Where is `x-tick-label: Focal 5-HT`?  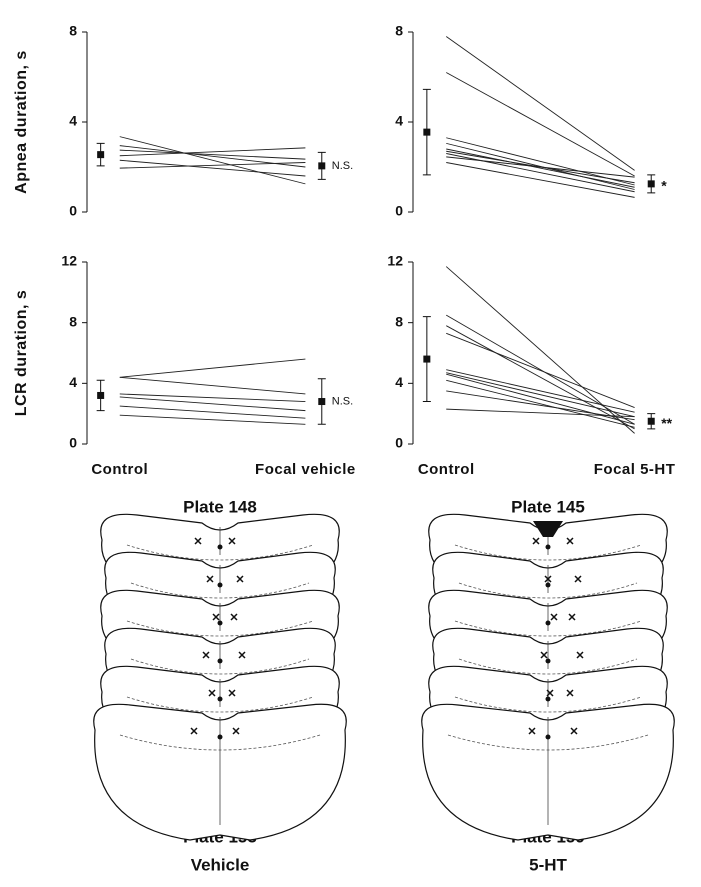
x-tick-label: Focal 5-HT is located at coordinates (635, 469).